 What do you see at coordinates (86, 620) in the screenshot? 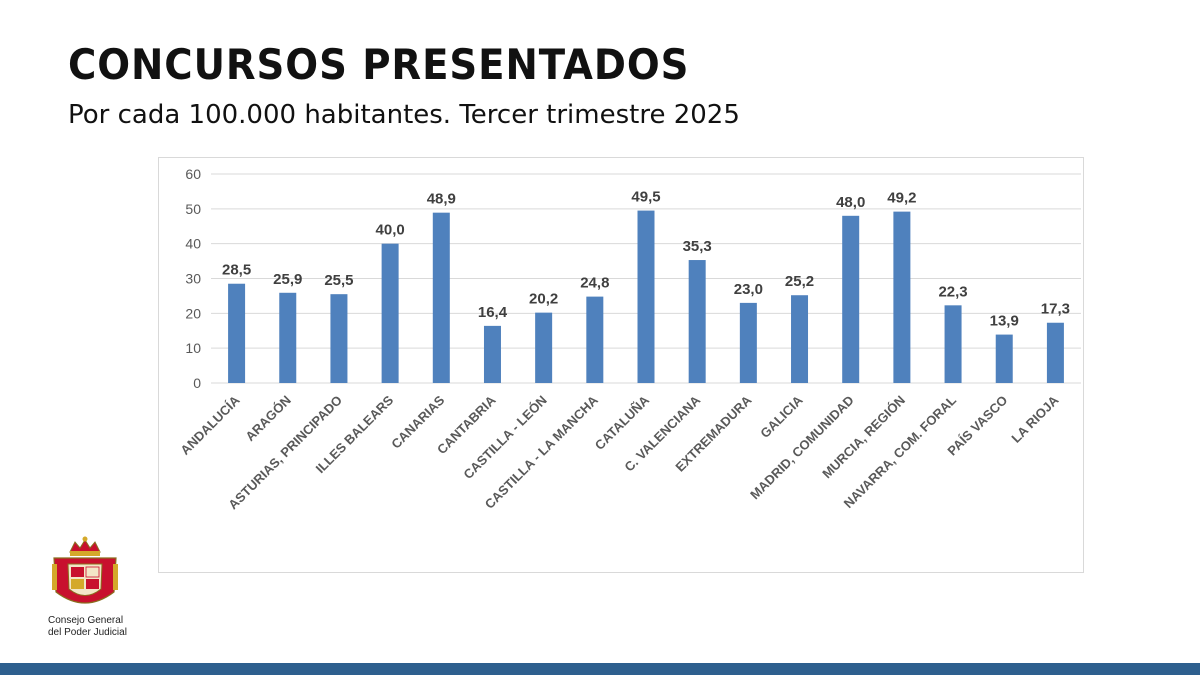
I see `logo-line-1: Consejo General` at bounding box center [86, 620].